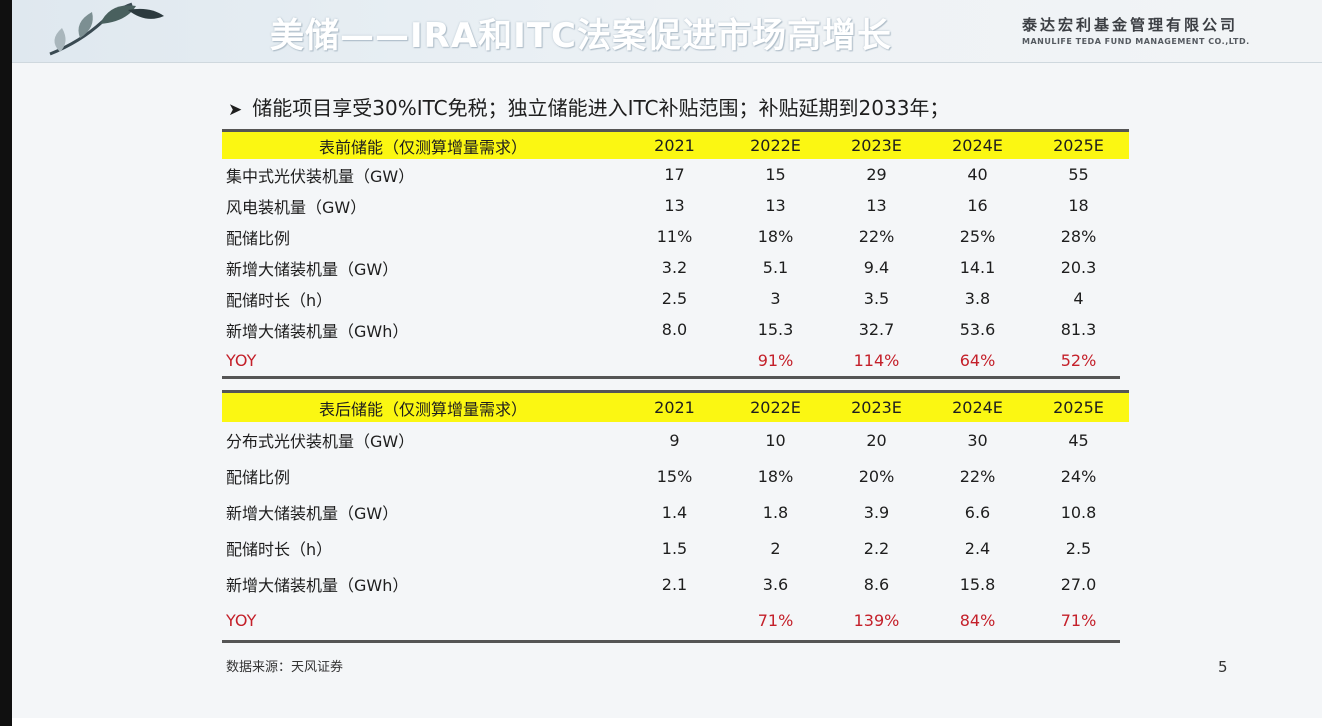  I want to click on table-row: 配储时长（h） 1.5 2 2.2 2.4 2.5, so click(675, 548).